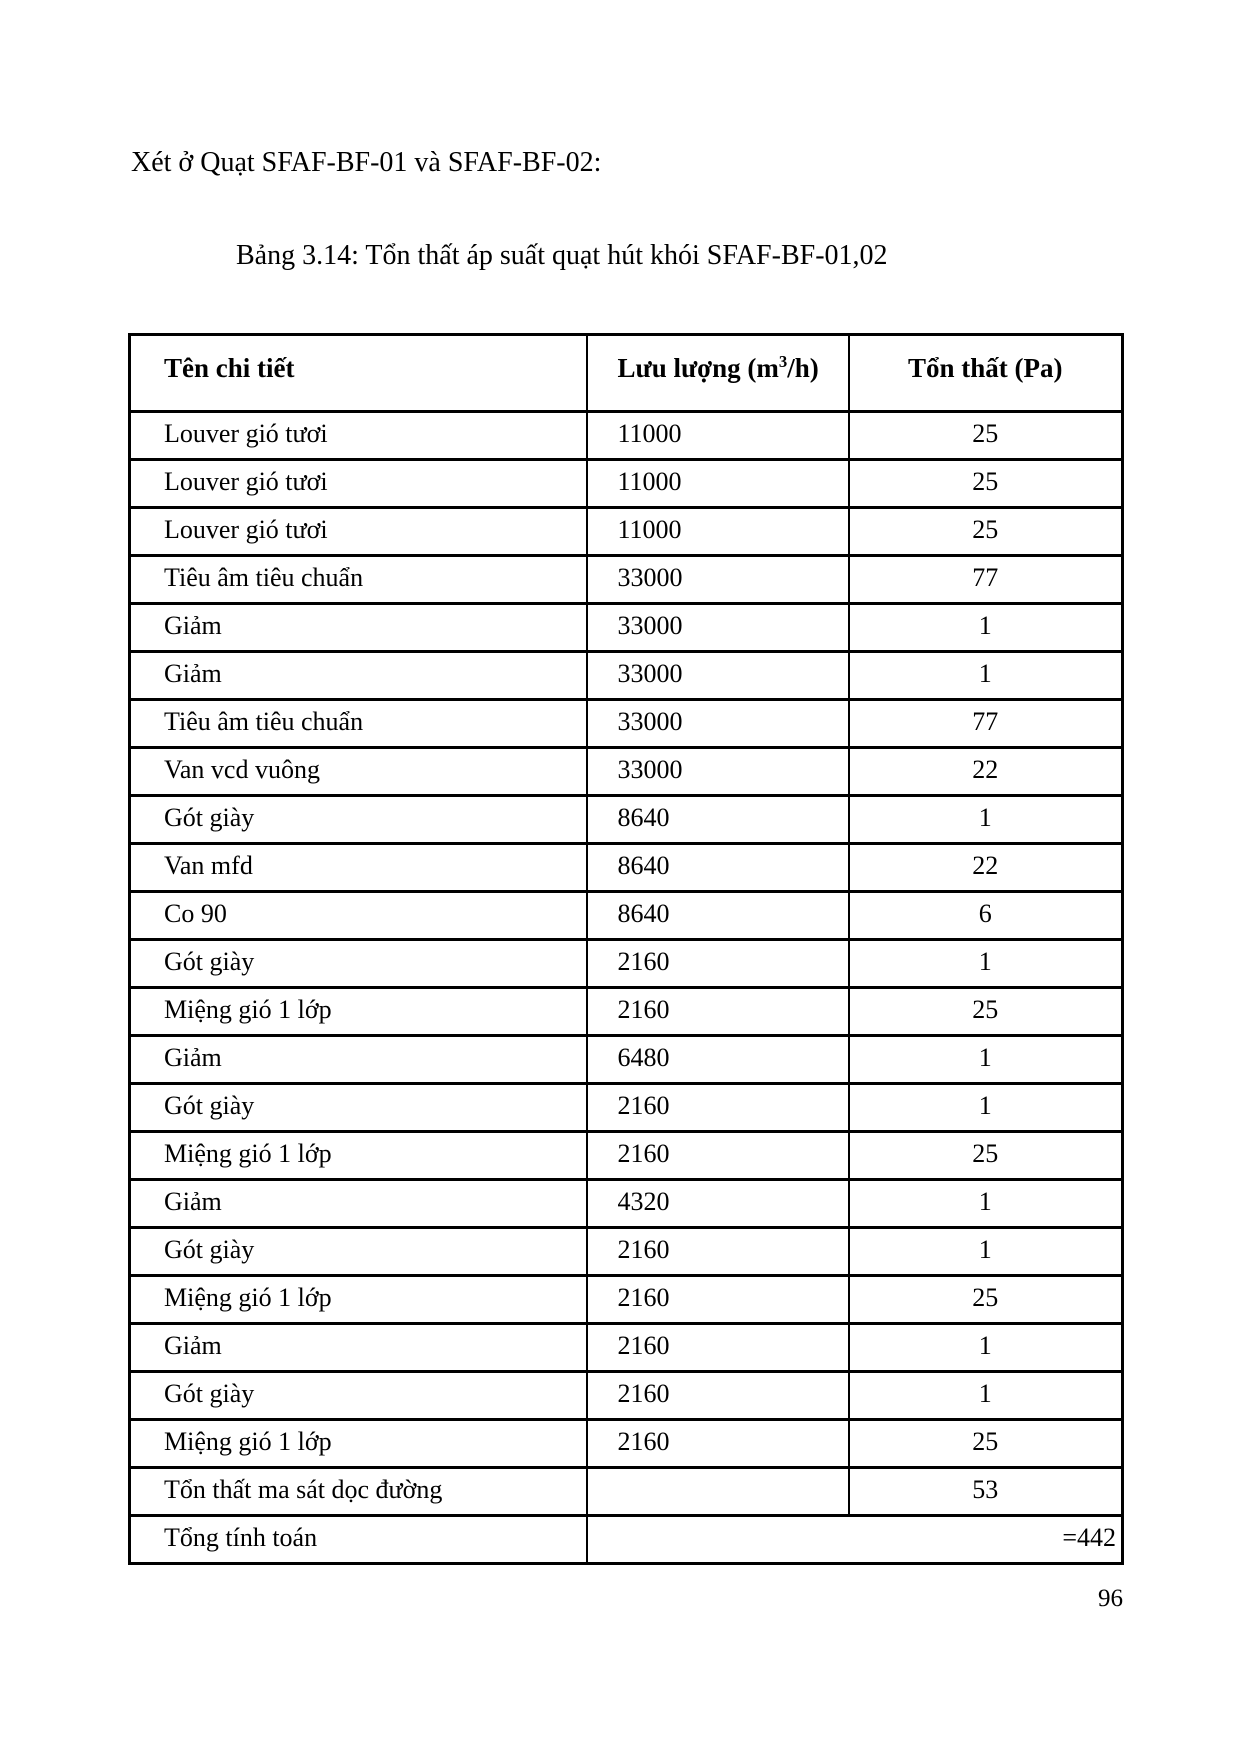 This screenshot has width=1241, height=1754. I want to click on total-label: Tổng tính toán, so click(358, 1539).